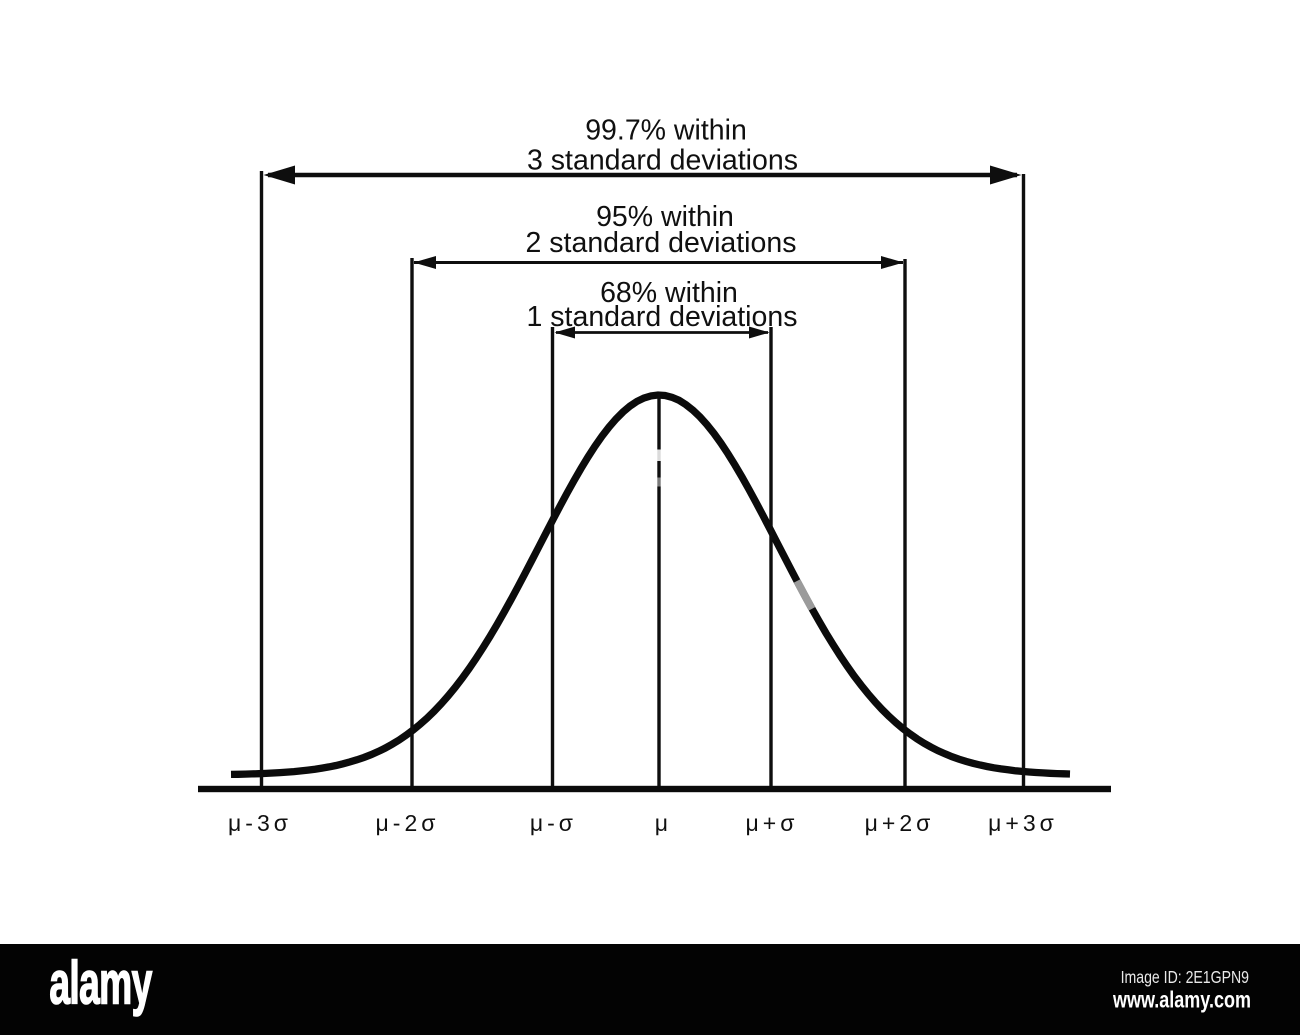 Image resolution: width=1300 pixels, height=1035 pixels. Describe the element at coordinates (1181, 1001) in the screenshot. I see `svg-text: www.alamy.com` at that location.